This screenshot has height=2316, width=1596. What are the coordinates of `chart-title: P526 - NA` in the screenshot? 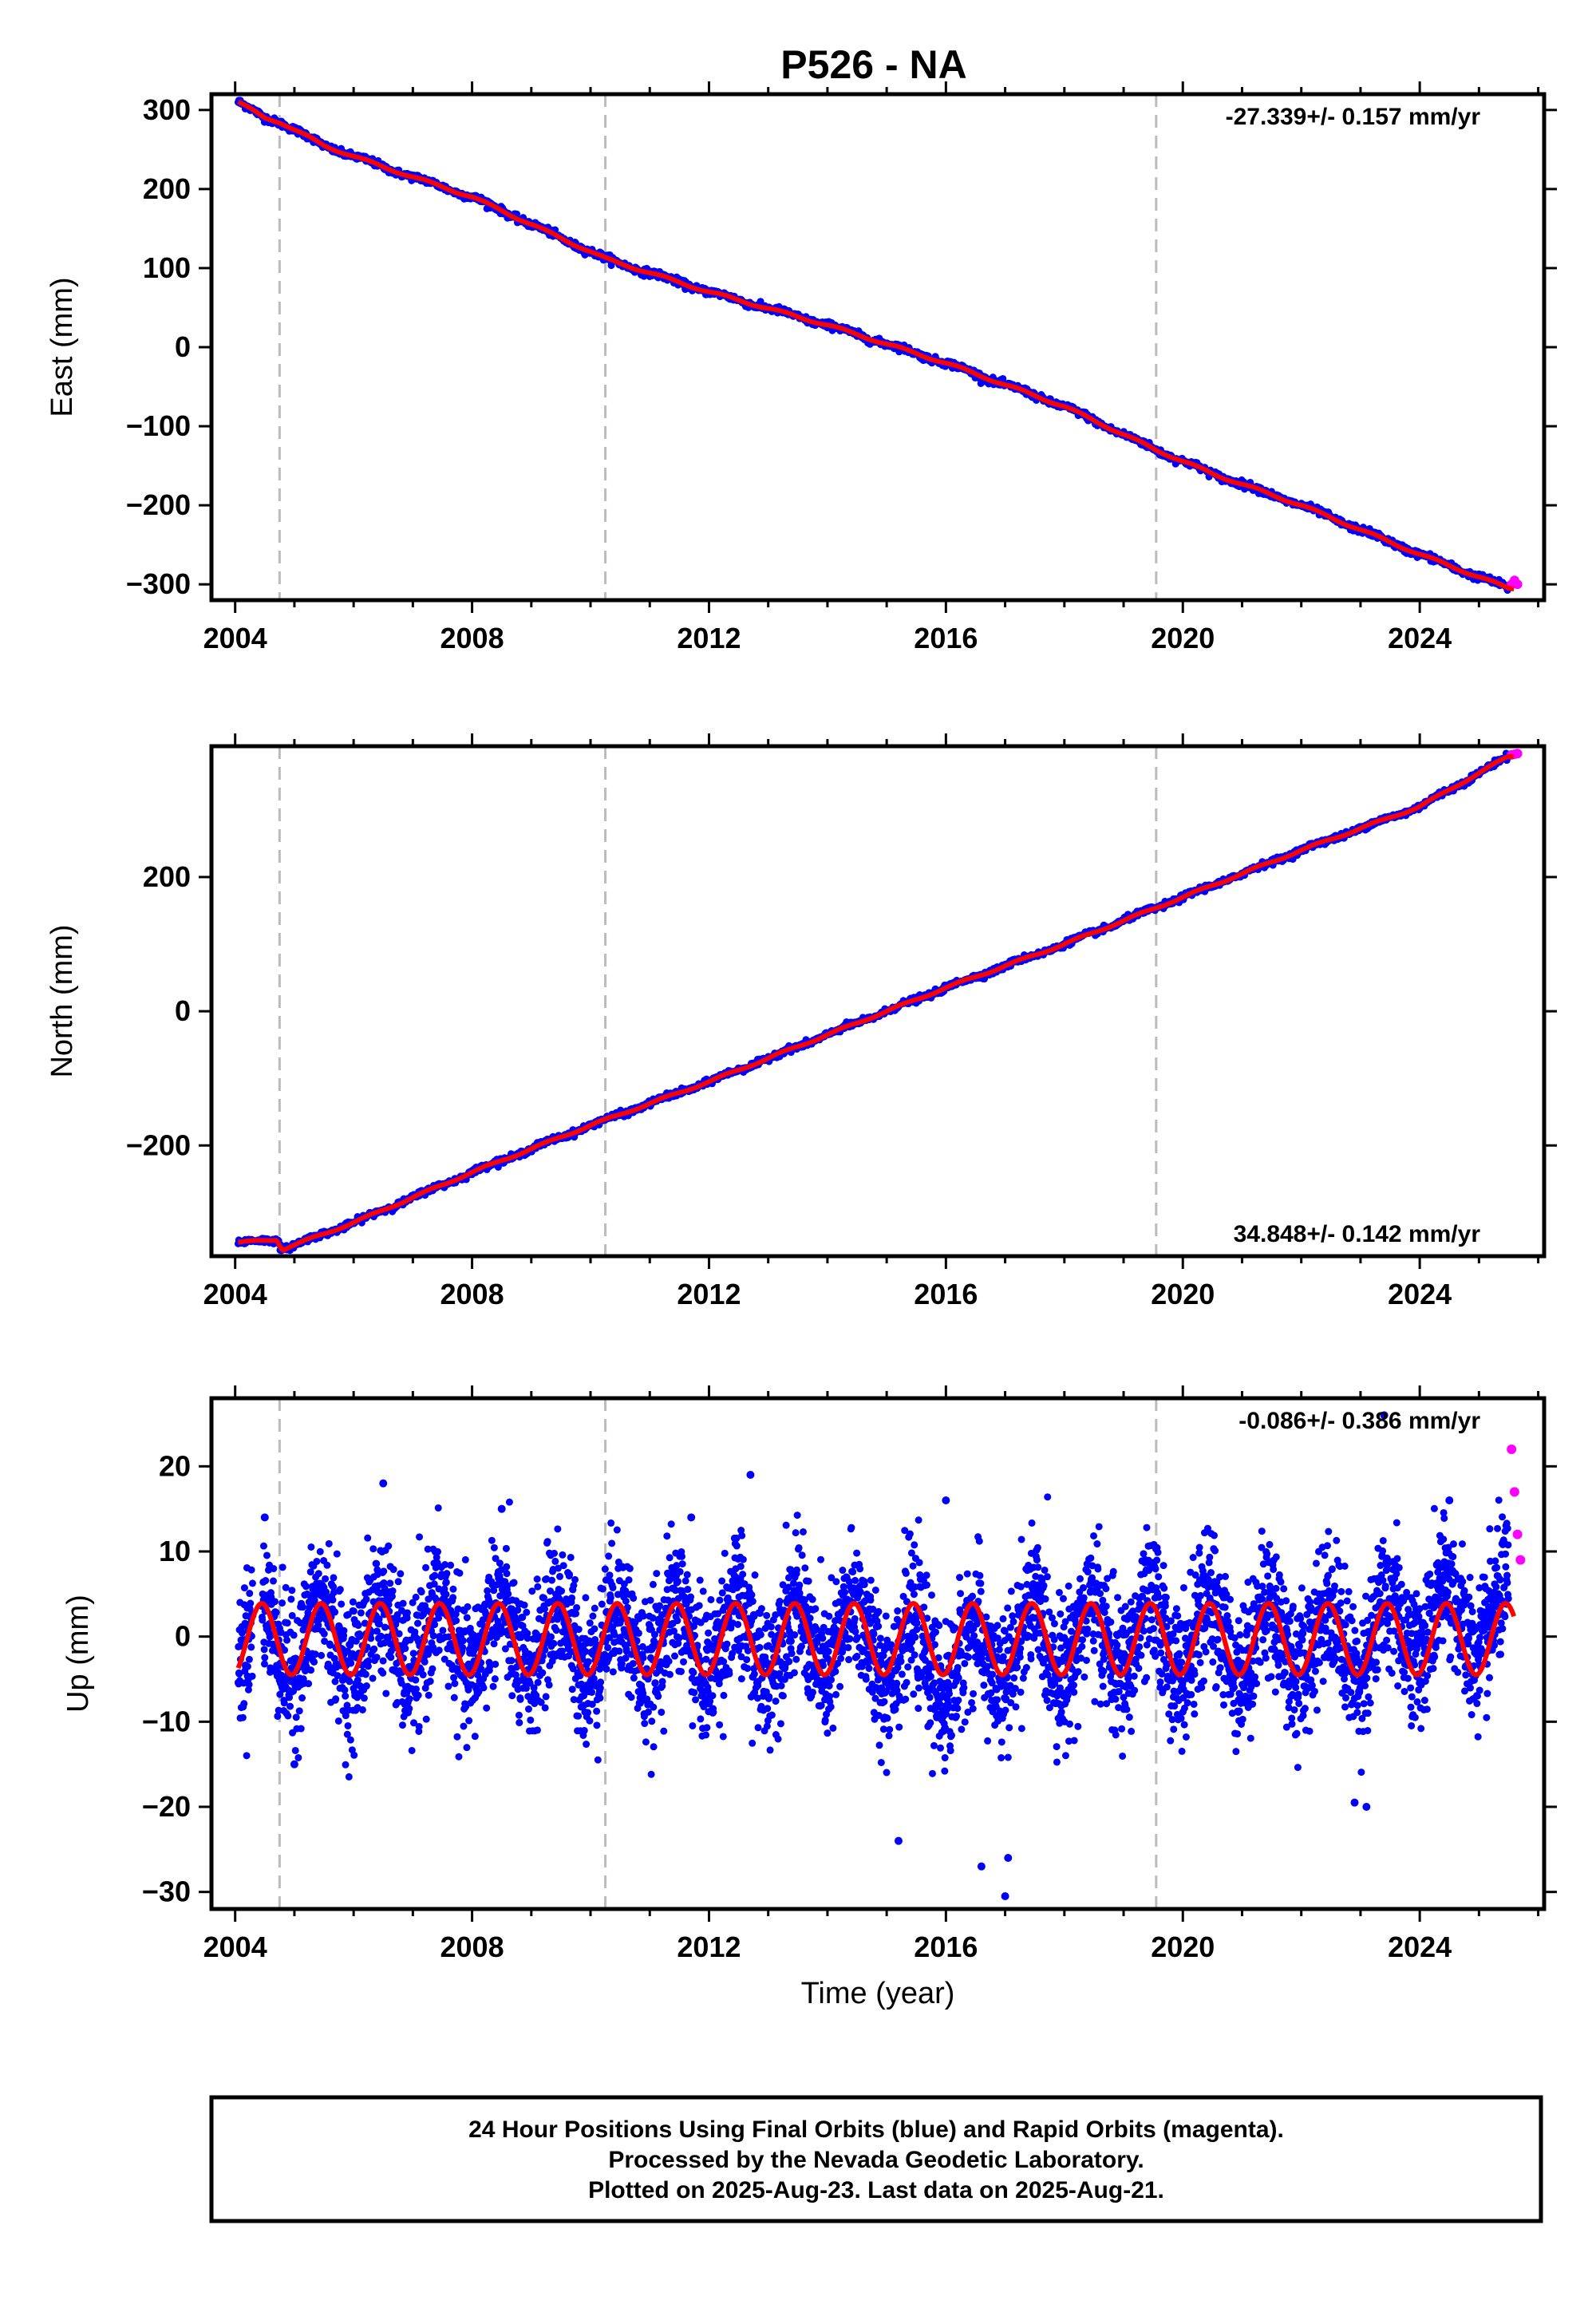 It's located at (873, 64).